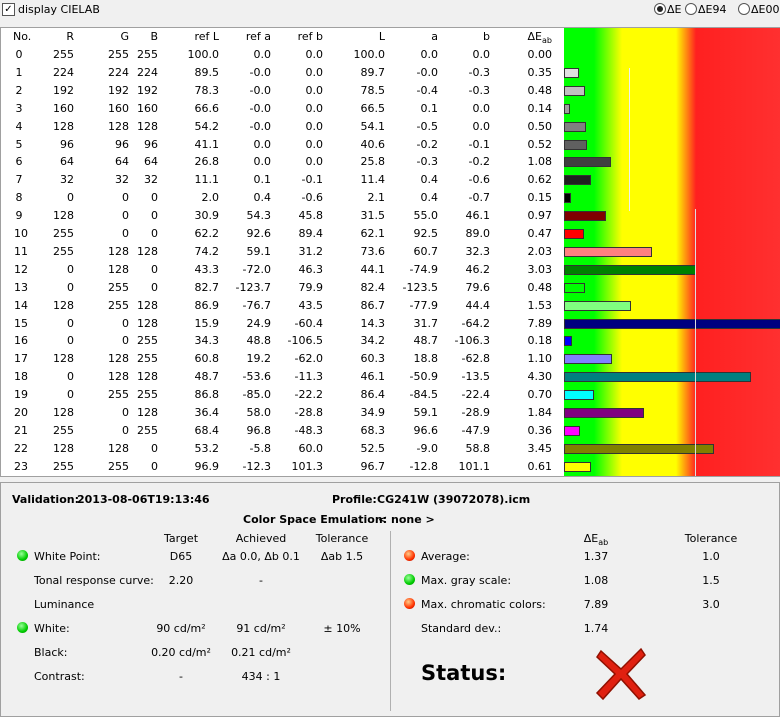 This screenshot has height=717, width=780. I want to click on cell: 0.4, so click(262, 198).